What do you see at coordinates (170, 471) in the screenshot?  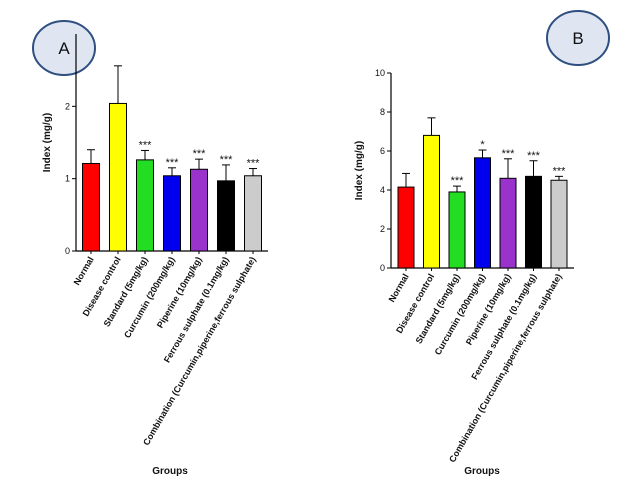 I see `panel-a-x-axis-title: Groups` at bounding box center [170, 471].